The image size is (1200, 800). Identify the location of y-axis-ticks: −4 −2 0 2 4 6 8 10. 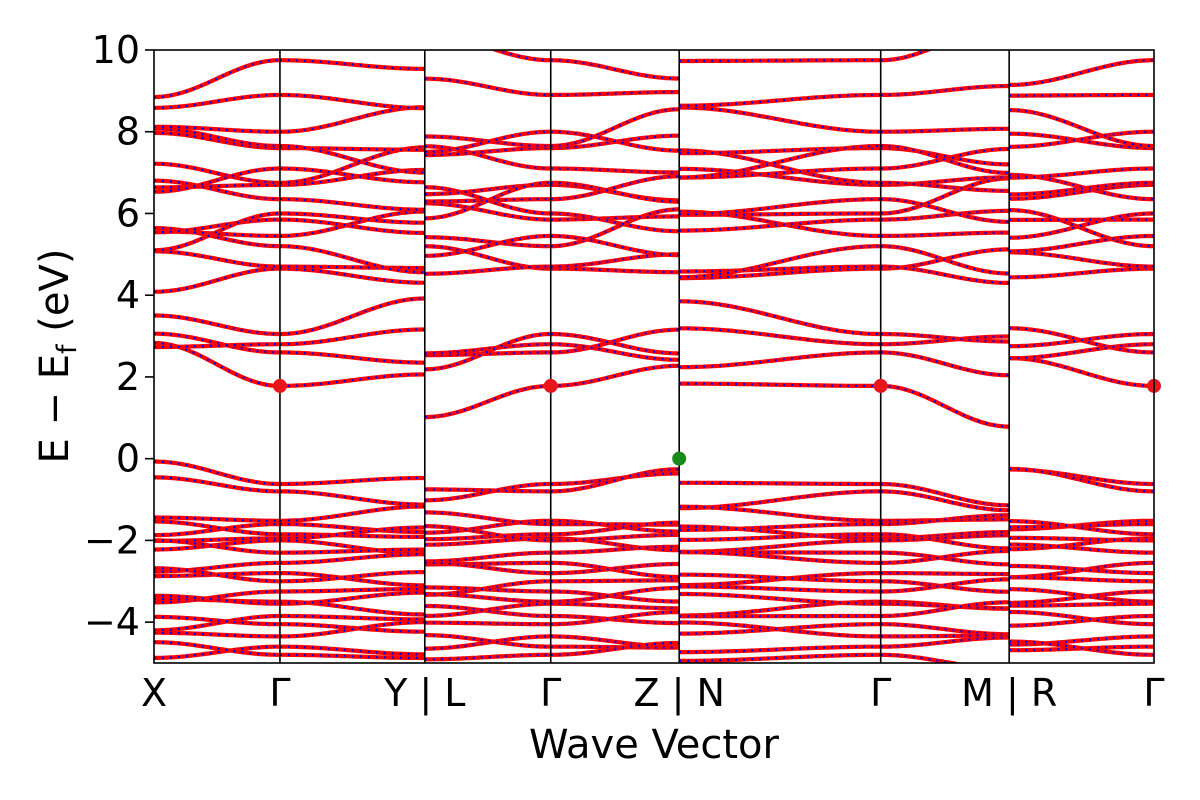
(119, 336).